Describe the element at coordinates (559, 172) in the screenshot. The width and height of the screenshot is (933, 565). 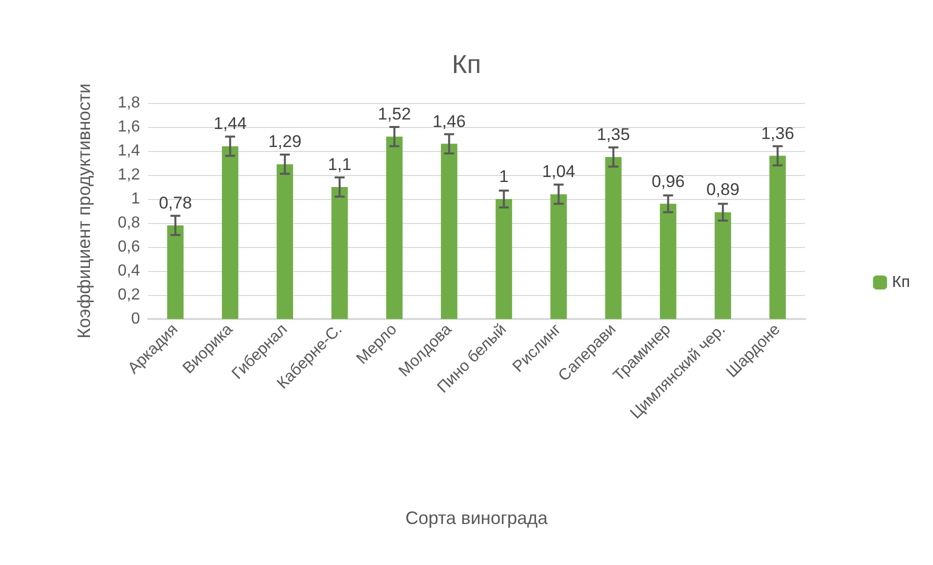
I see `data-label: 1,04` at that location.